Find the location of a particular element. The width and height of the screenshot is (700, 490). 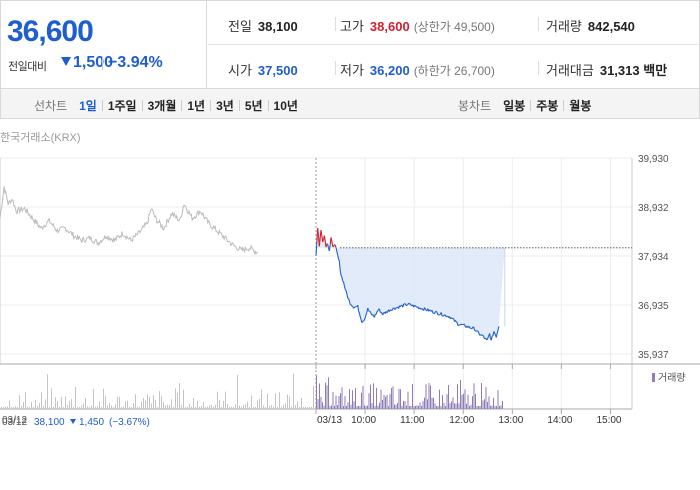

chart-source: 한국거래소(KRX) is located at coordinates (40, 137).